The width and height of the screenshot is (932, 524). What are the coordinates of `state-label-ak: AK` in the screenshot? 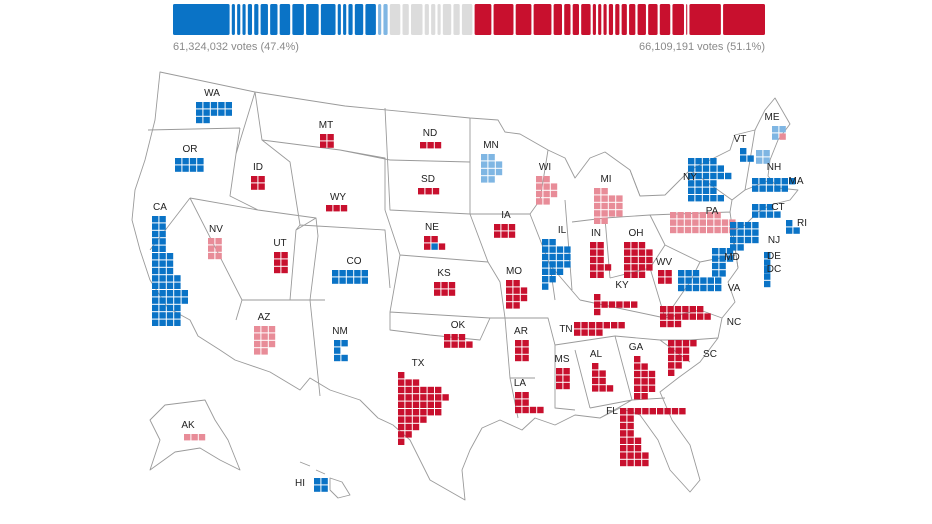 It's located at (188, 425).